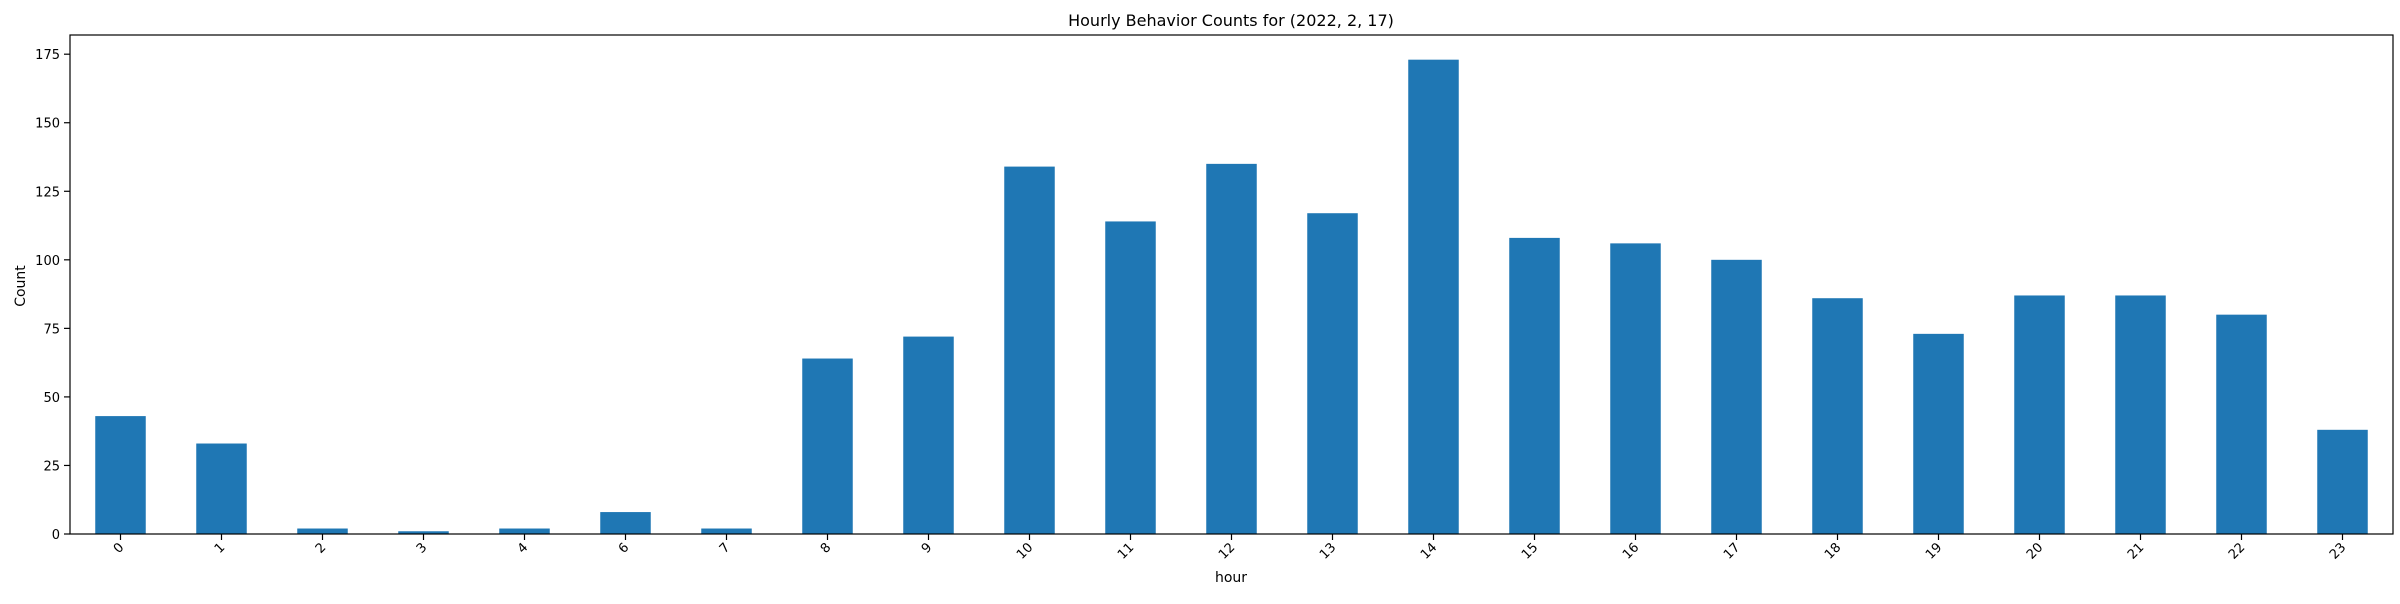  What do you see at coordinates (826, 548) in the screenshot?
I see `x-tick-label: 8` at bounding box center [826, 548].